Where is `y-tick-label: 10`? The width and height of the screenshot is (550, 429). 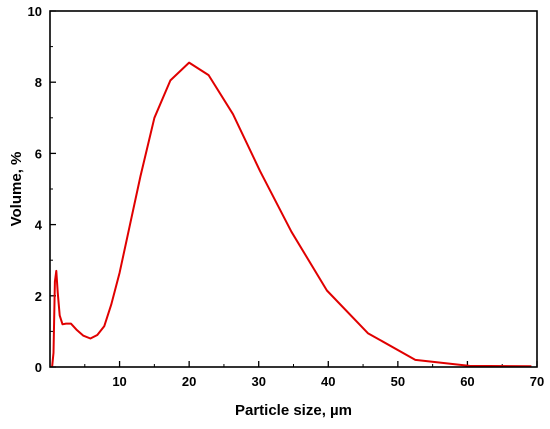
y-tick-label: 10 is located at coordinates (35, 11).